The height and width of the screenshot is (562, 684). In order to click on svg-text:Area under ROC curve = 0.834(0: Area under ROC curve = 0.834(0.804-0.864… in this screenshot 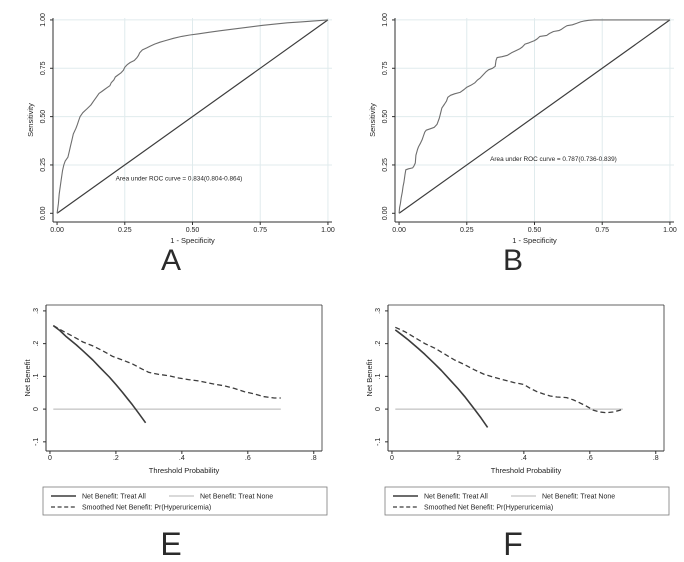, I will do `click(179, 178)`.